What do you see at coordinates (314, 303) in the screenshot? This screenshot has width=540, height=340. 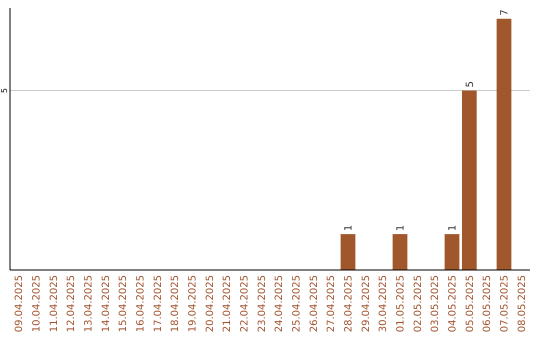 I see `x-tick-label: 26.04.2025` at bounding box center [314, 303].